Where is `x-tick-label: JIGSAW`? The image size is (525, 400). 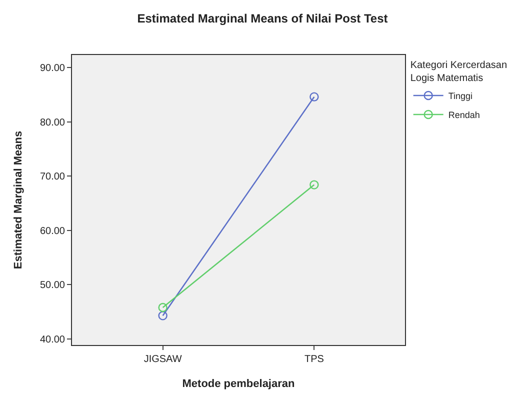
x-tick-label: JIGSAW is located at coordinates (163, 359).